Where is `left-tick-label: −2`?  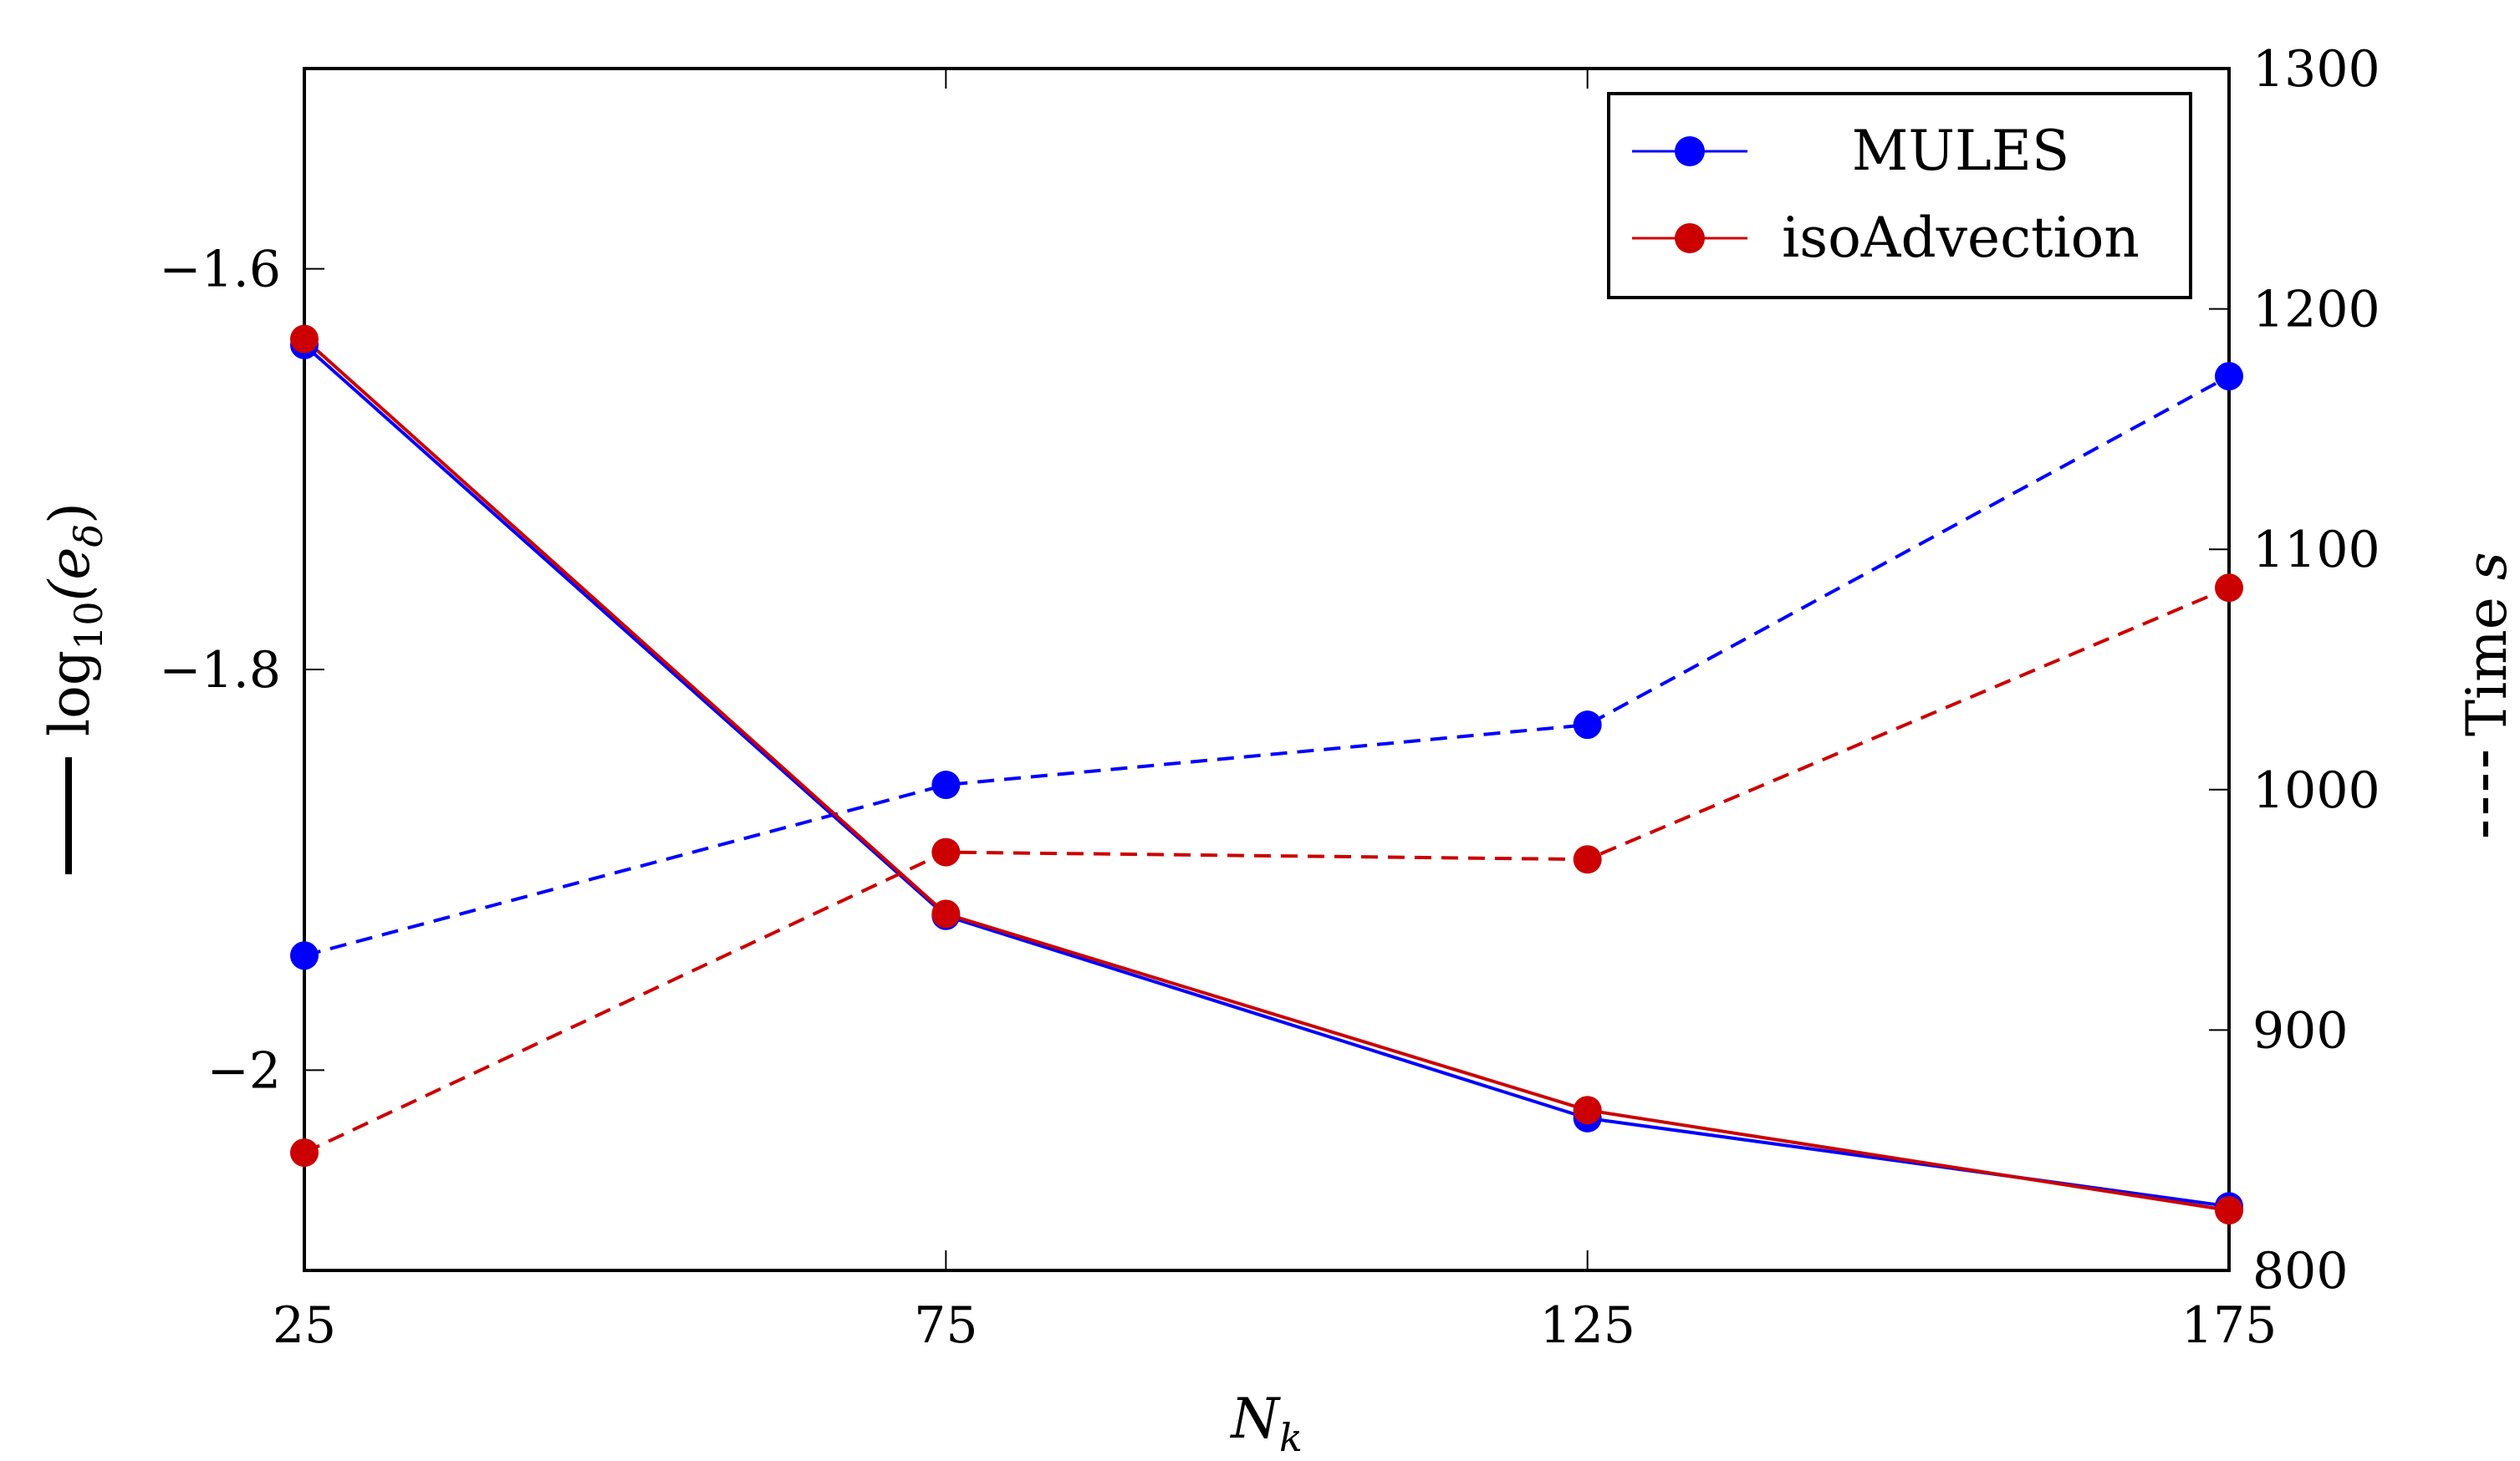
left-tick-label: −2 is located at coordinates (244, 1070).